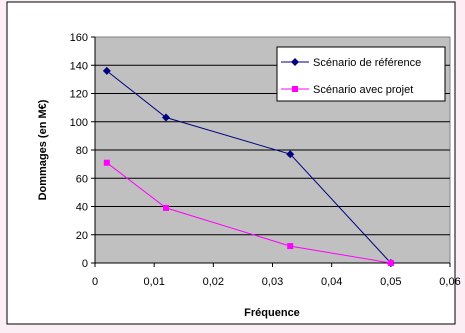 The image size is (465, 333). I want to click on y-tick-labels: 0 20 40 60 80 100 120 140 160, so click(79, 151).